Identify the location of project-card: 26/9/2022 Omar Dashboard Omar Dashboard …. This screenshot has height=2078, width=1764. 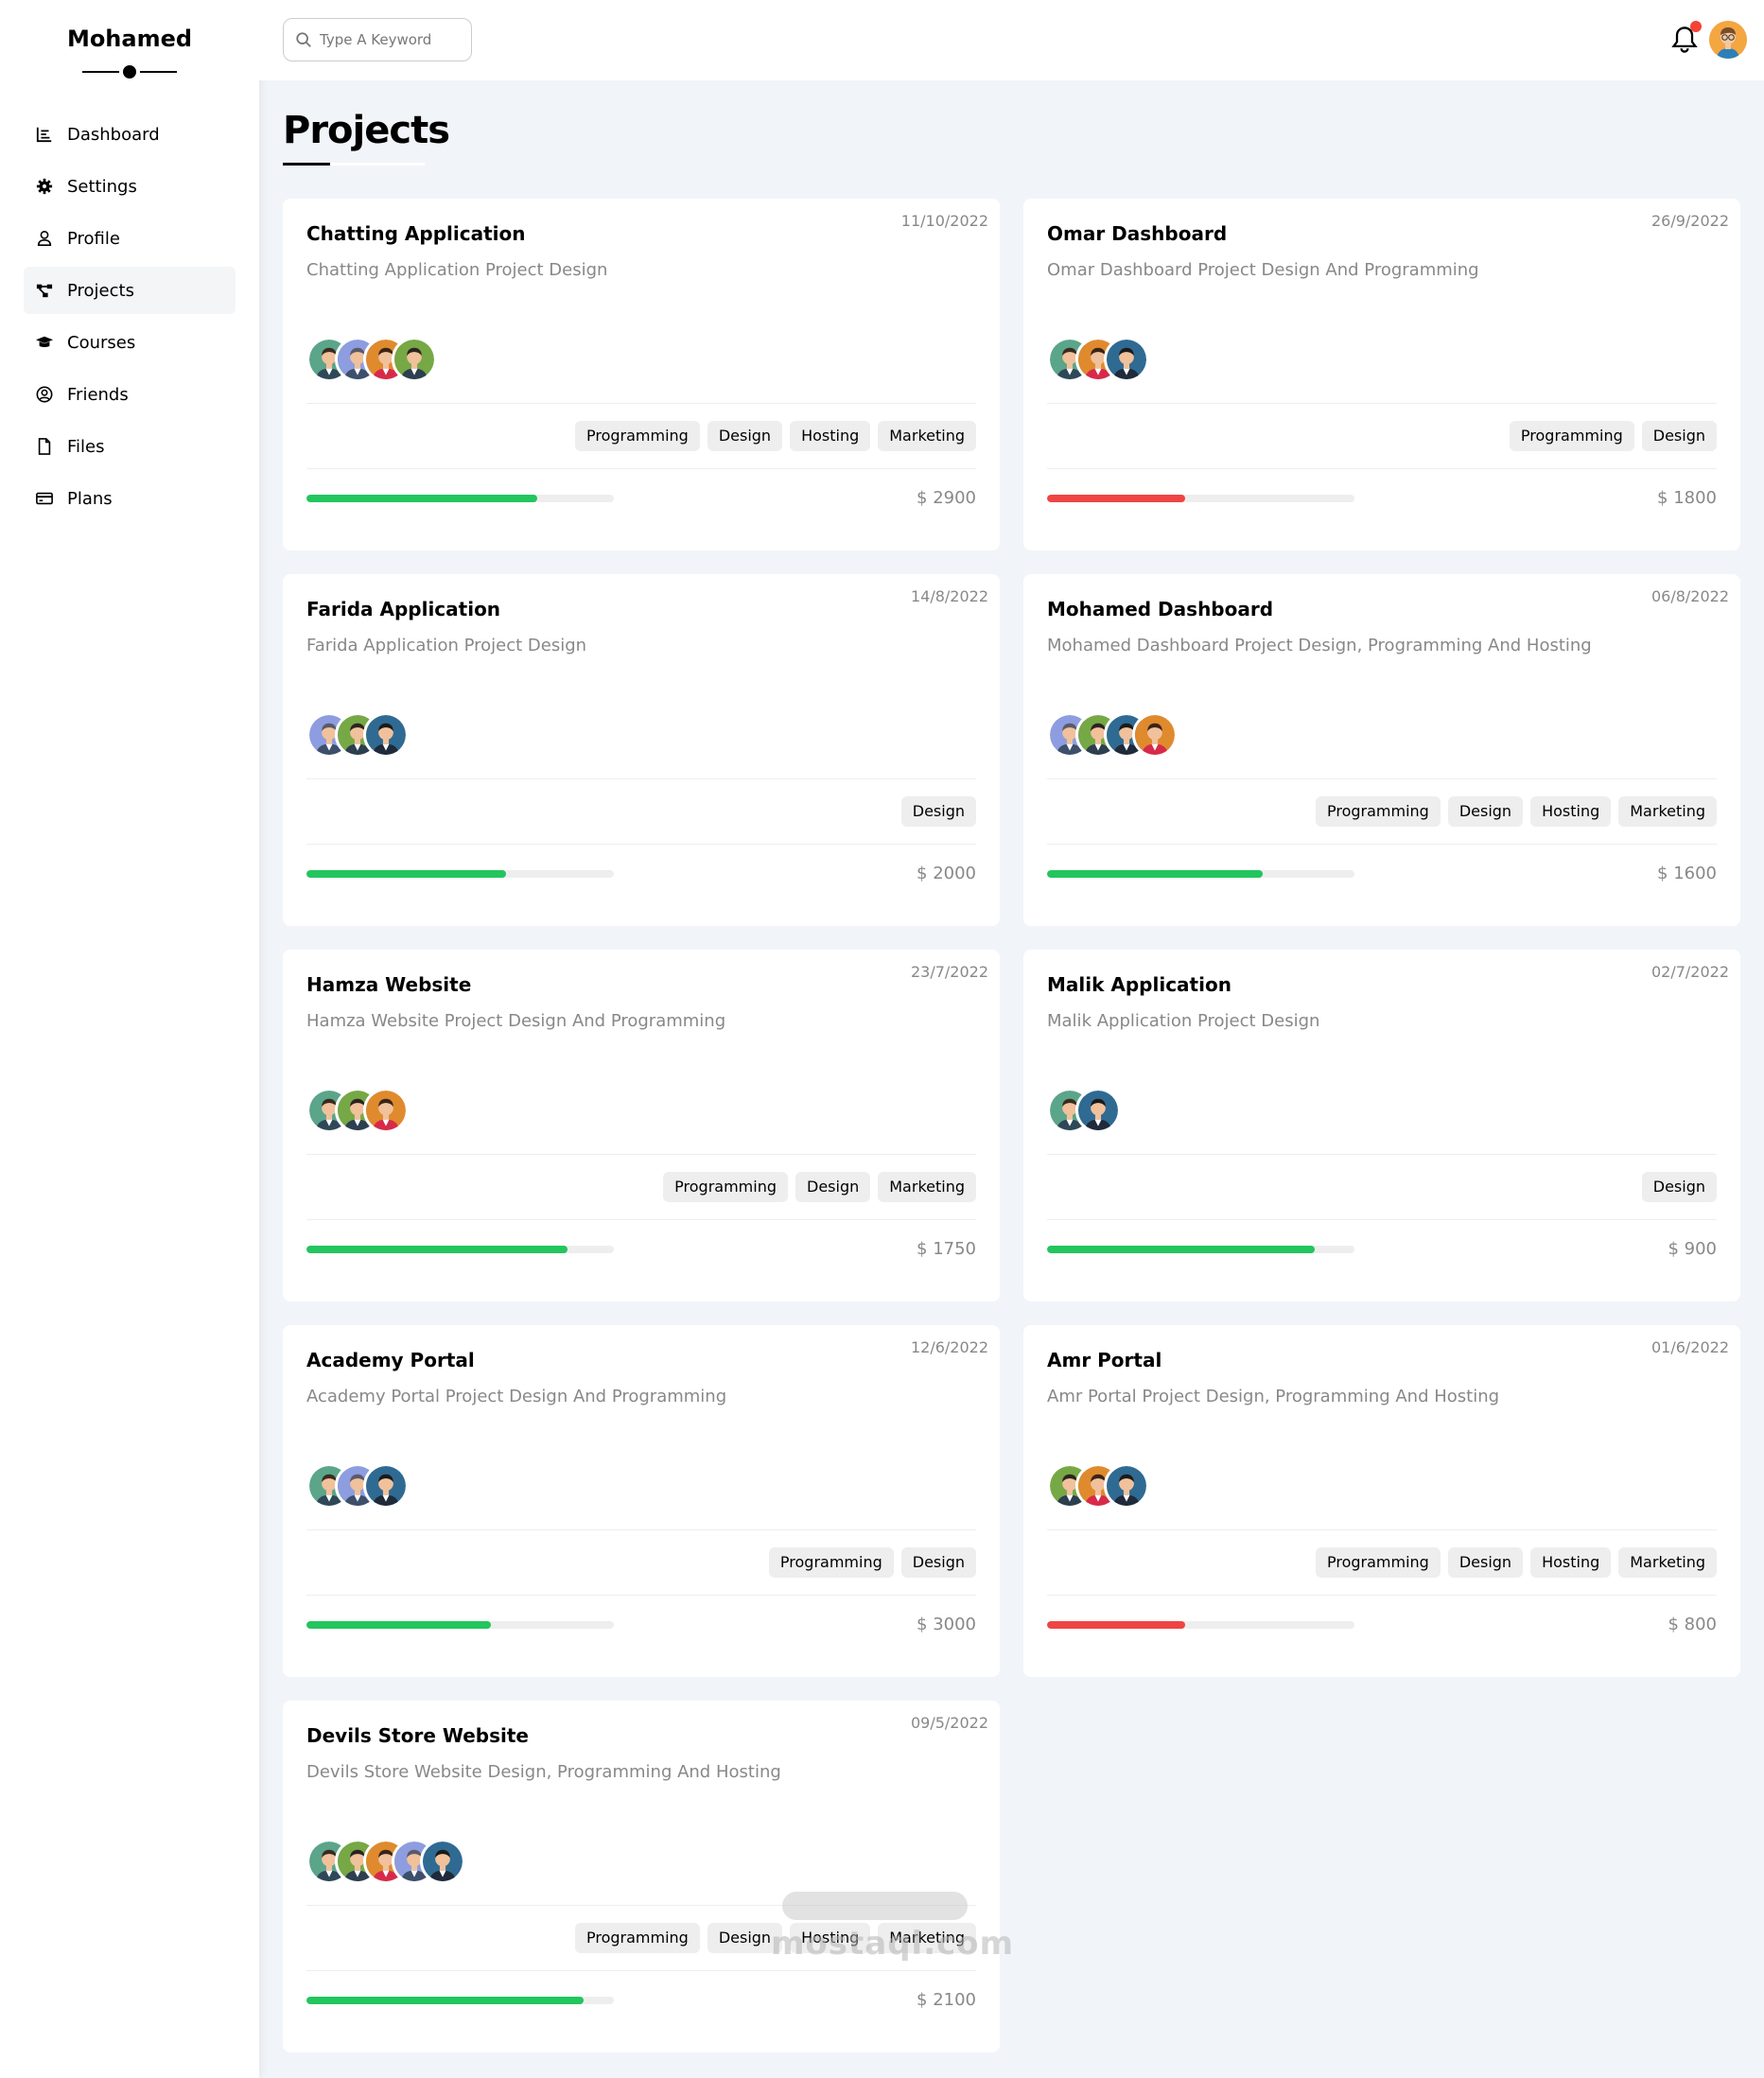
(1382, 374).